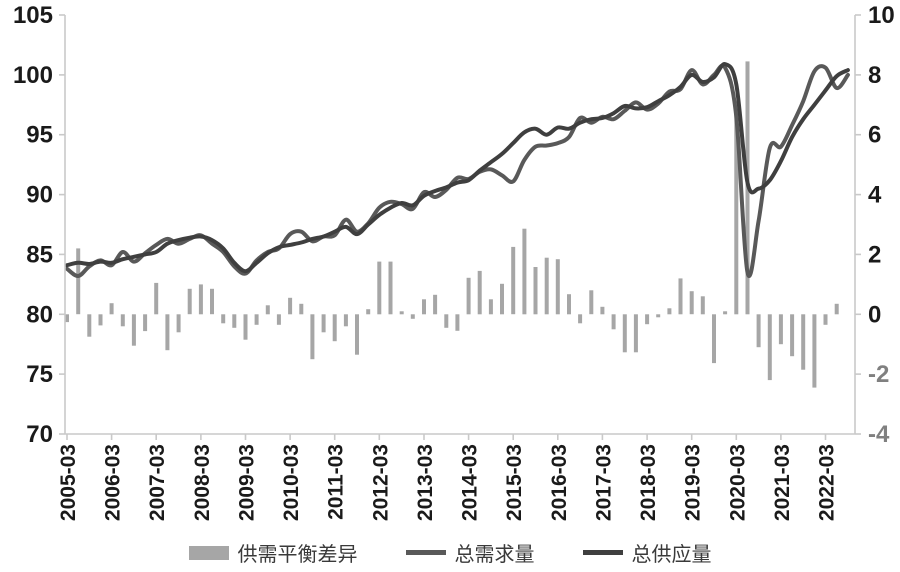  I want to click on legend-label-supply: 总供应量, so click(671, 555).